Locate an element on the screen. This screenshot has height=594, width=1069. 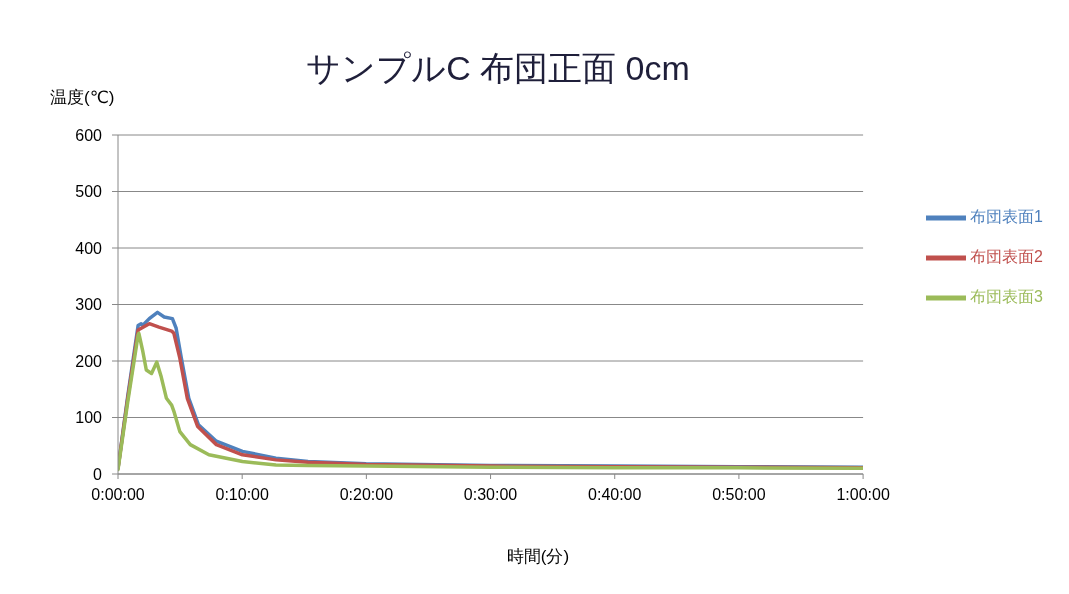
y-tick-label: 100 is located at coordinates (89, 418).